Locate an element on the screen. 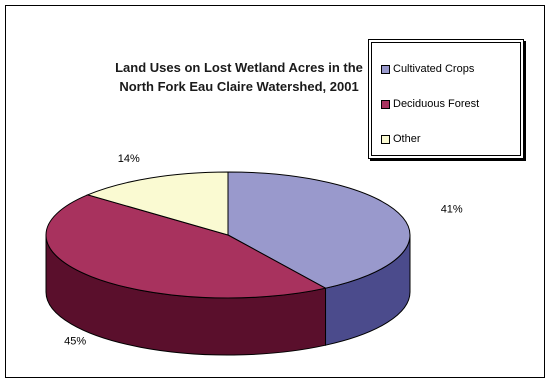  pie-slice-deciduous-forest is located at coordinates (186, 246).